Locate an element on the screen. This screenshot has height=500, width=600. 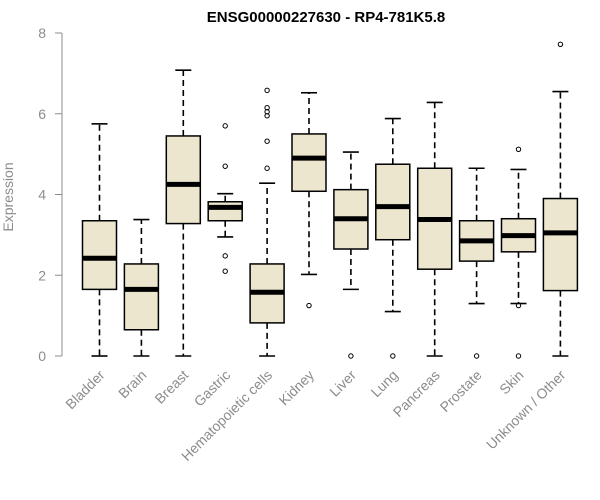
category-label: Unknown / Other is located at coordinates (526, 410).